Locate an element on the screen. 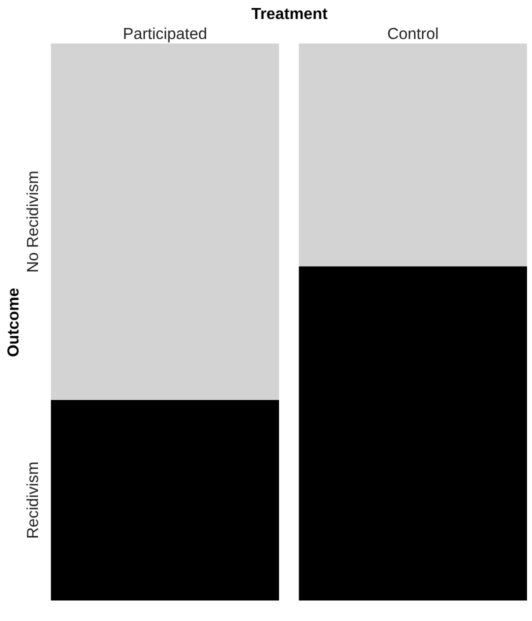 The image size is (532, 621). text: Recidivism is located at coordinates (33, 500).